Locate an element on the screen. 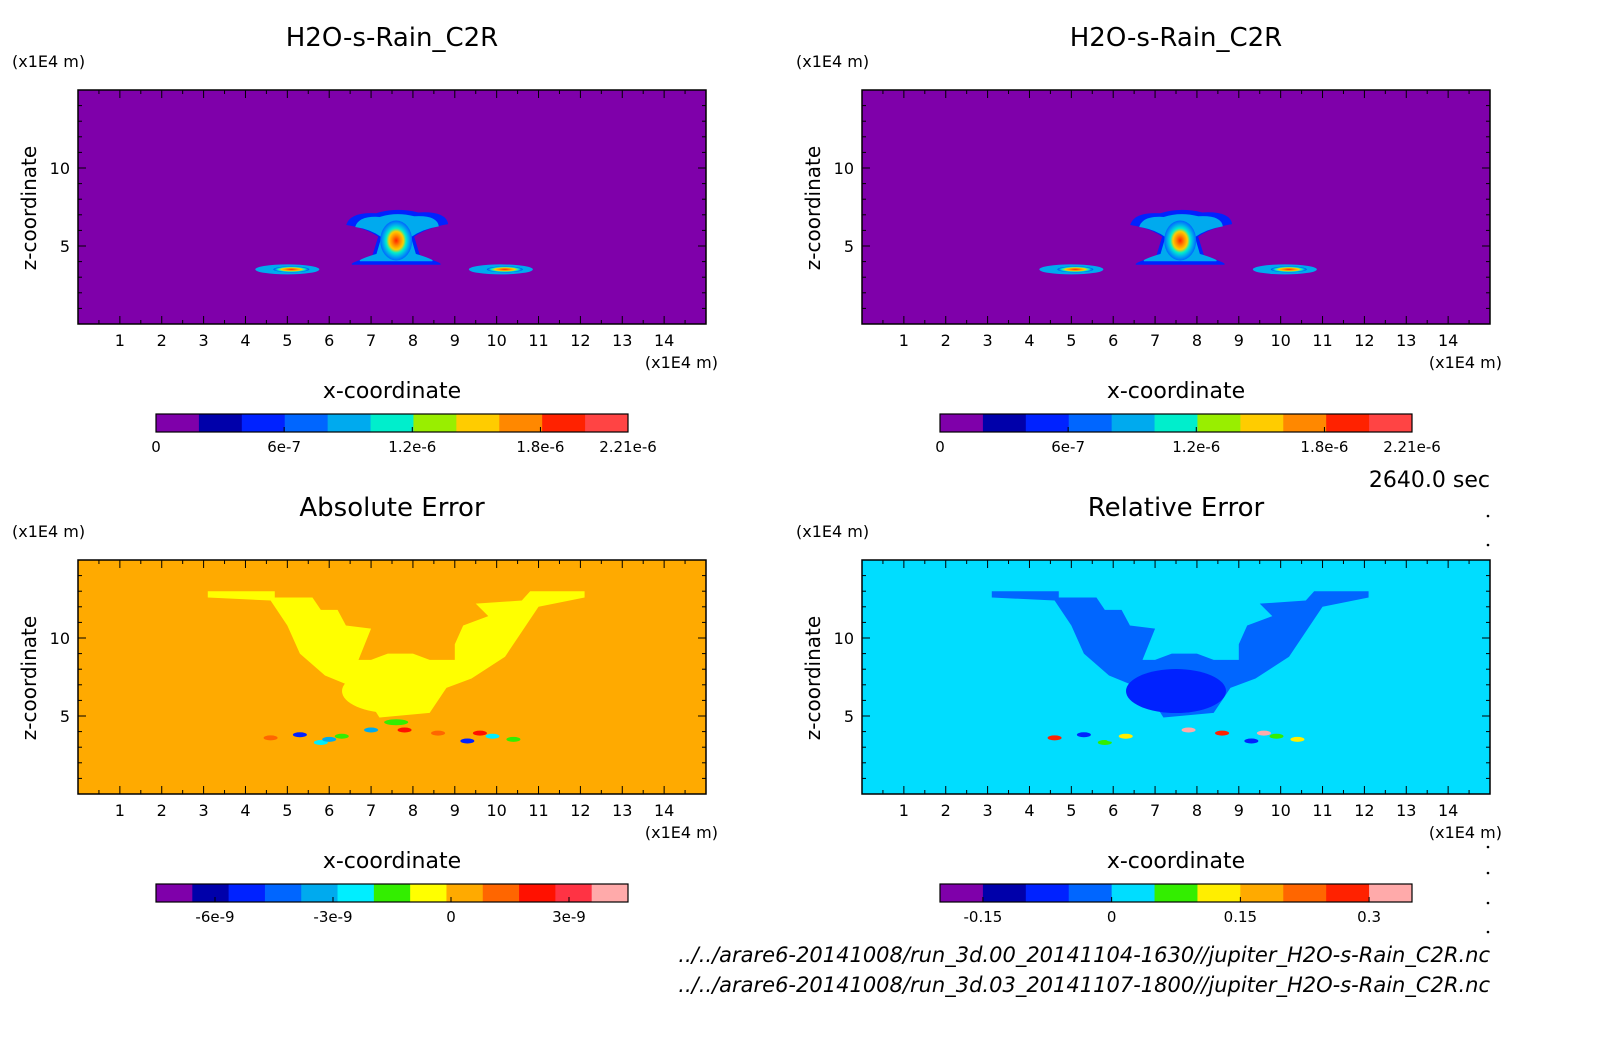 This screenshot has height=1054, width=1604. colorbar-tick-label: 2.21e-6 is located at coordinates (1412, 447).